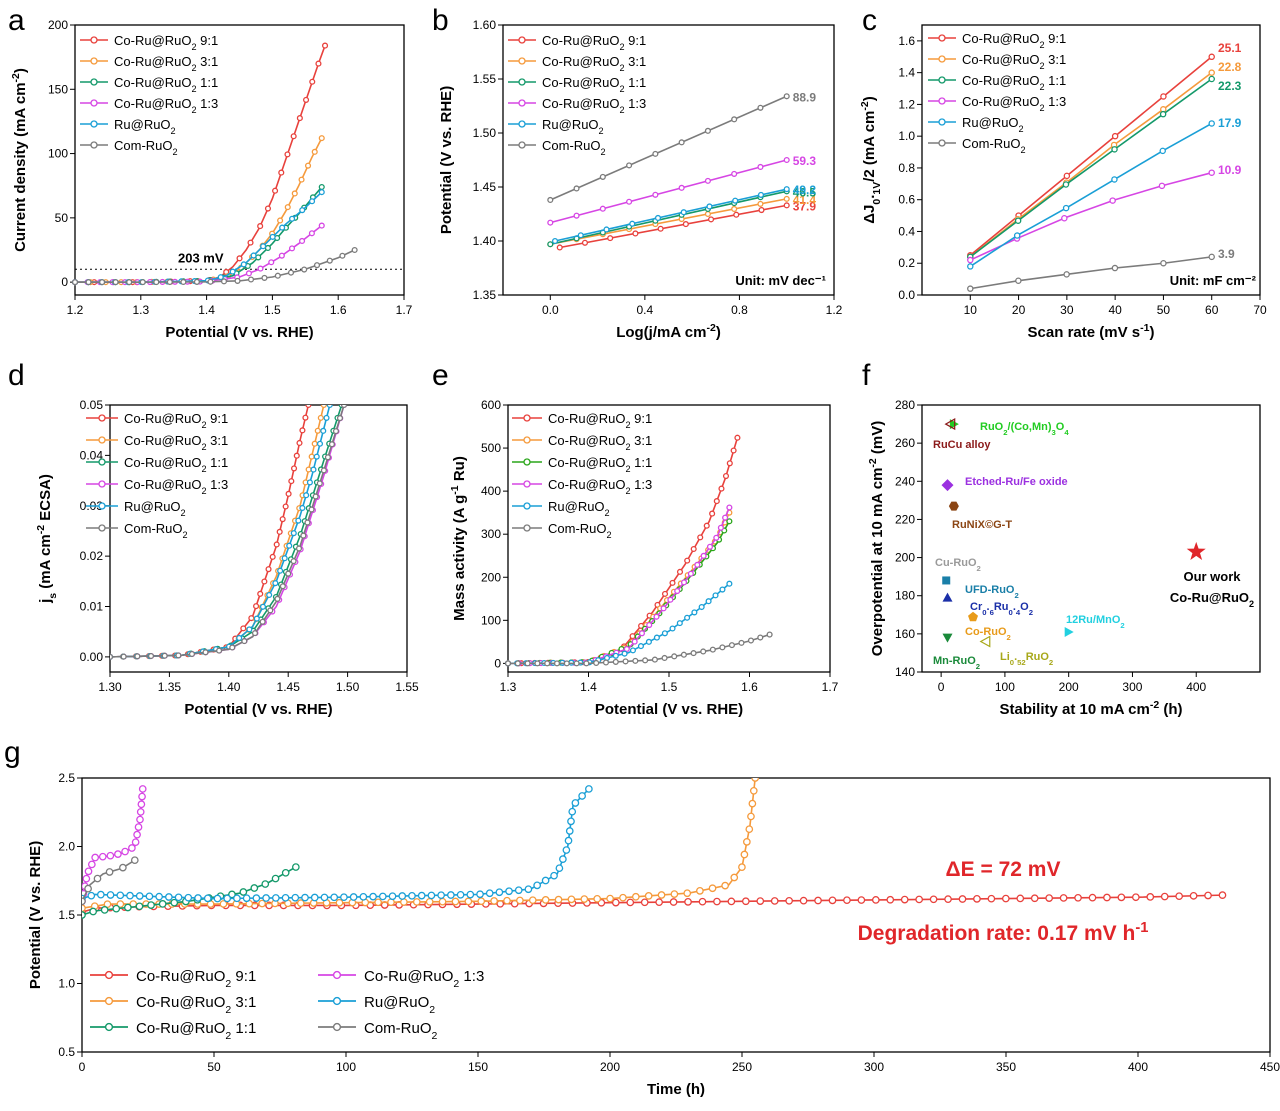 This screenshot has width=1280, height=1111. I want to click on y-tick-label: 1.60, so click(485, 25).